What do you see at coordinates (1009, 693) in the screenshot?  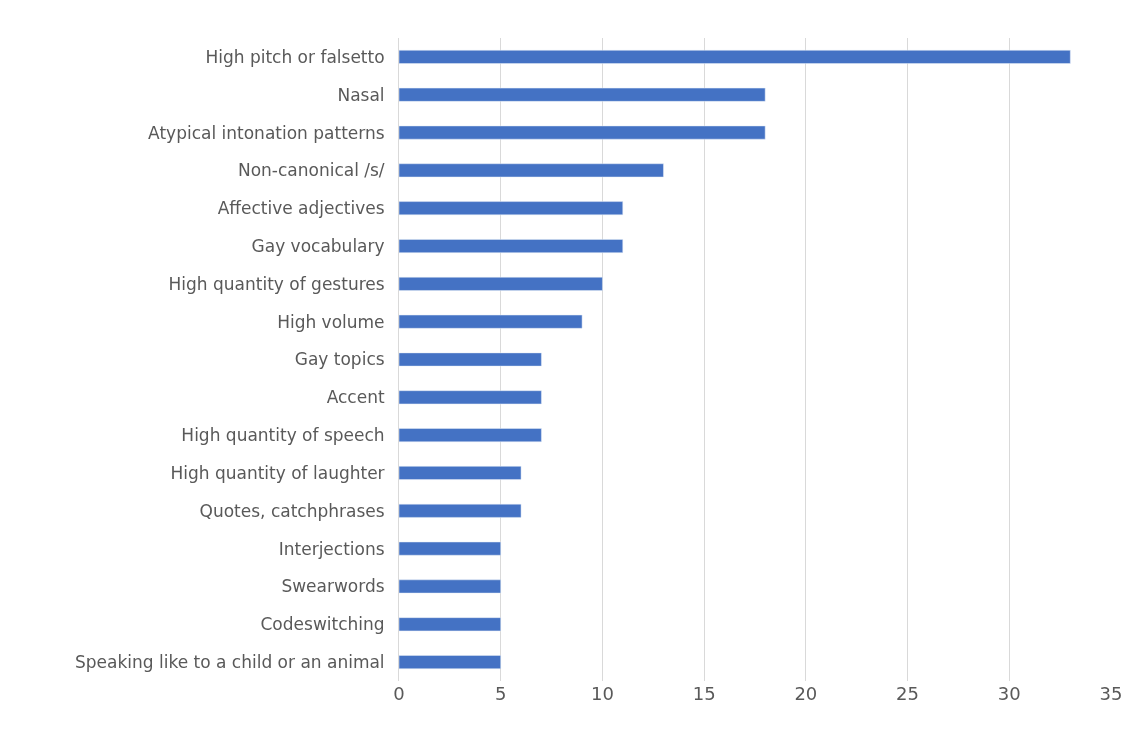 I see `x-tick-label: 30` at bounding box center [1009, 693].